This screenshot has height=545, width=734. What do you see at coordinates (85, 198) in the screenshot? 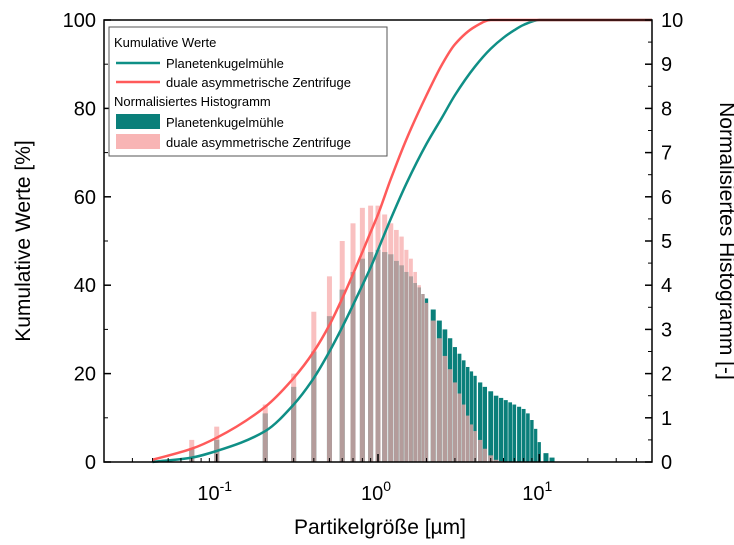
I see `y-left-tick-label: 60` at bounding box center [85, 198].